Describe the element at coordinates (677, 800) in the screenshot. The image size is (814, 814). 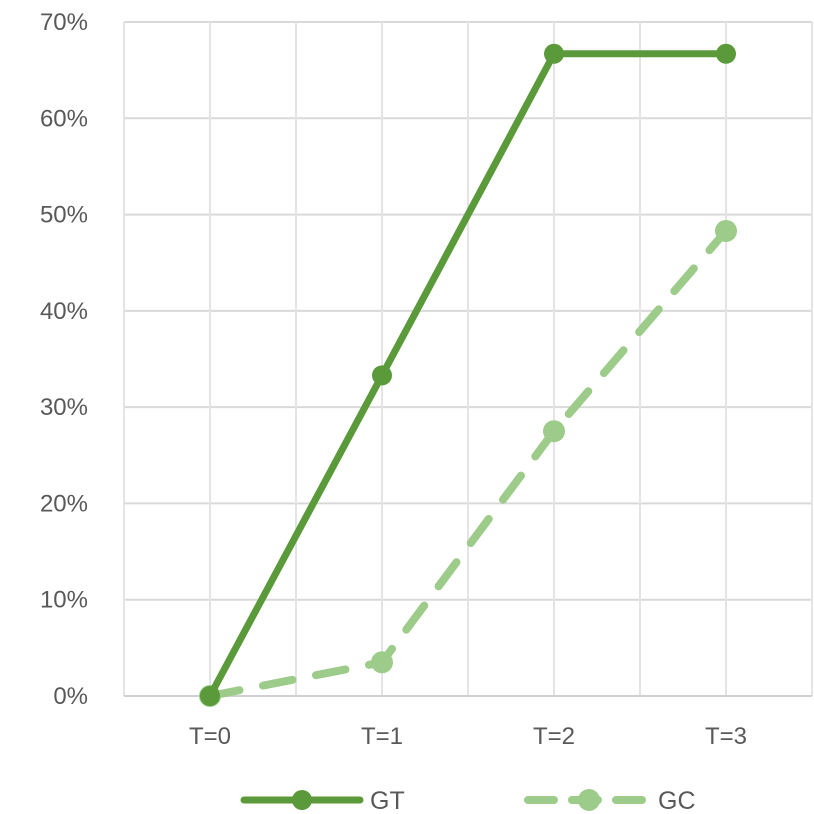
I see `legend-label-gc: GC` at that location.